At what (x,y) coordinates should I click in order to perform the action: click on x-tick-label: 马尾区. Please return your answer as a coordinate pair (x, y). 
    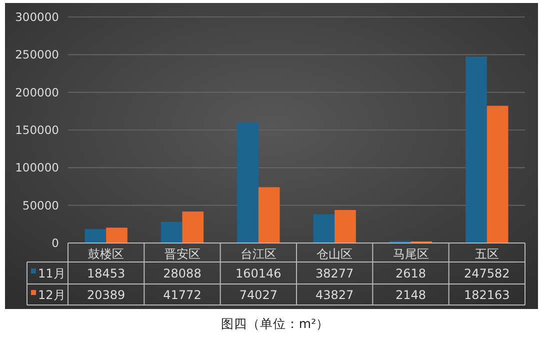
    Looking at the image, I should click on (410, 254).